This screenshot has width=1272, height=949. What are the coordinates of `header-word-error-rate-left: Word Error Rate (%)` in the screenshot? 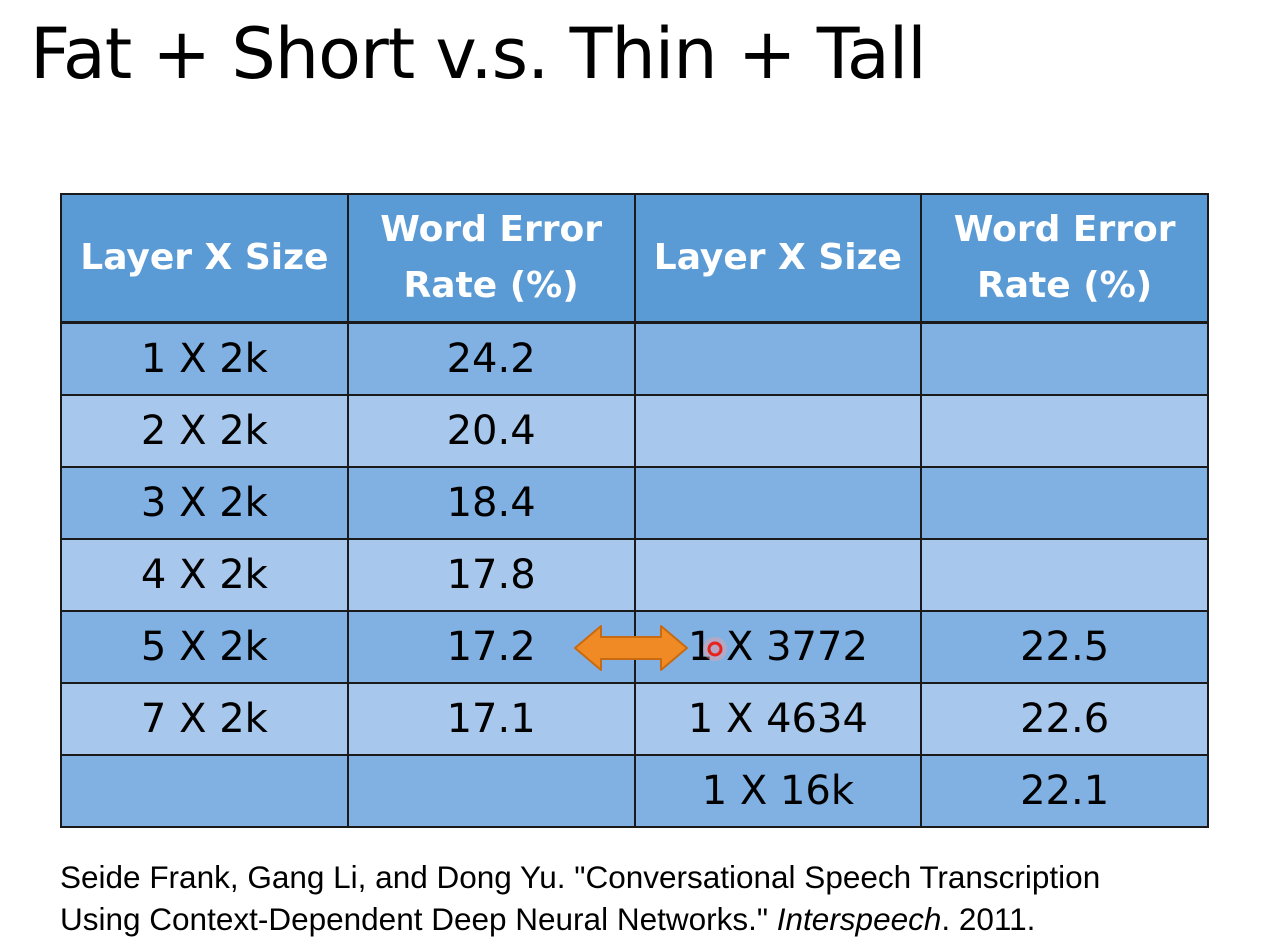 It's located at (491, 258).